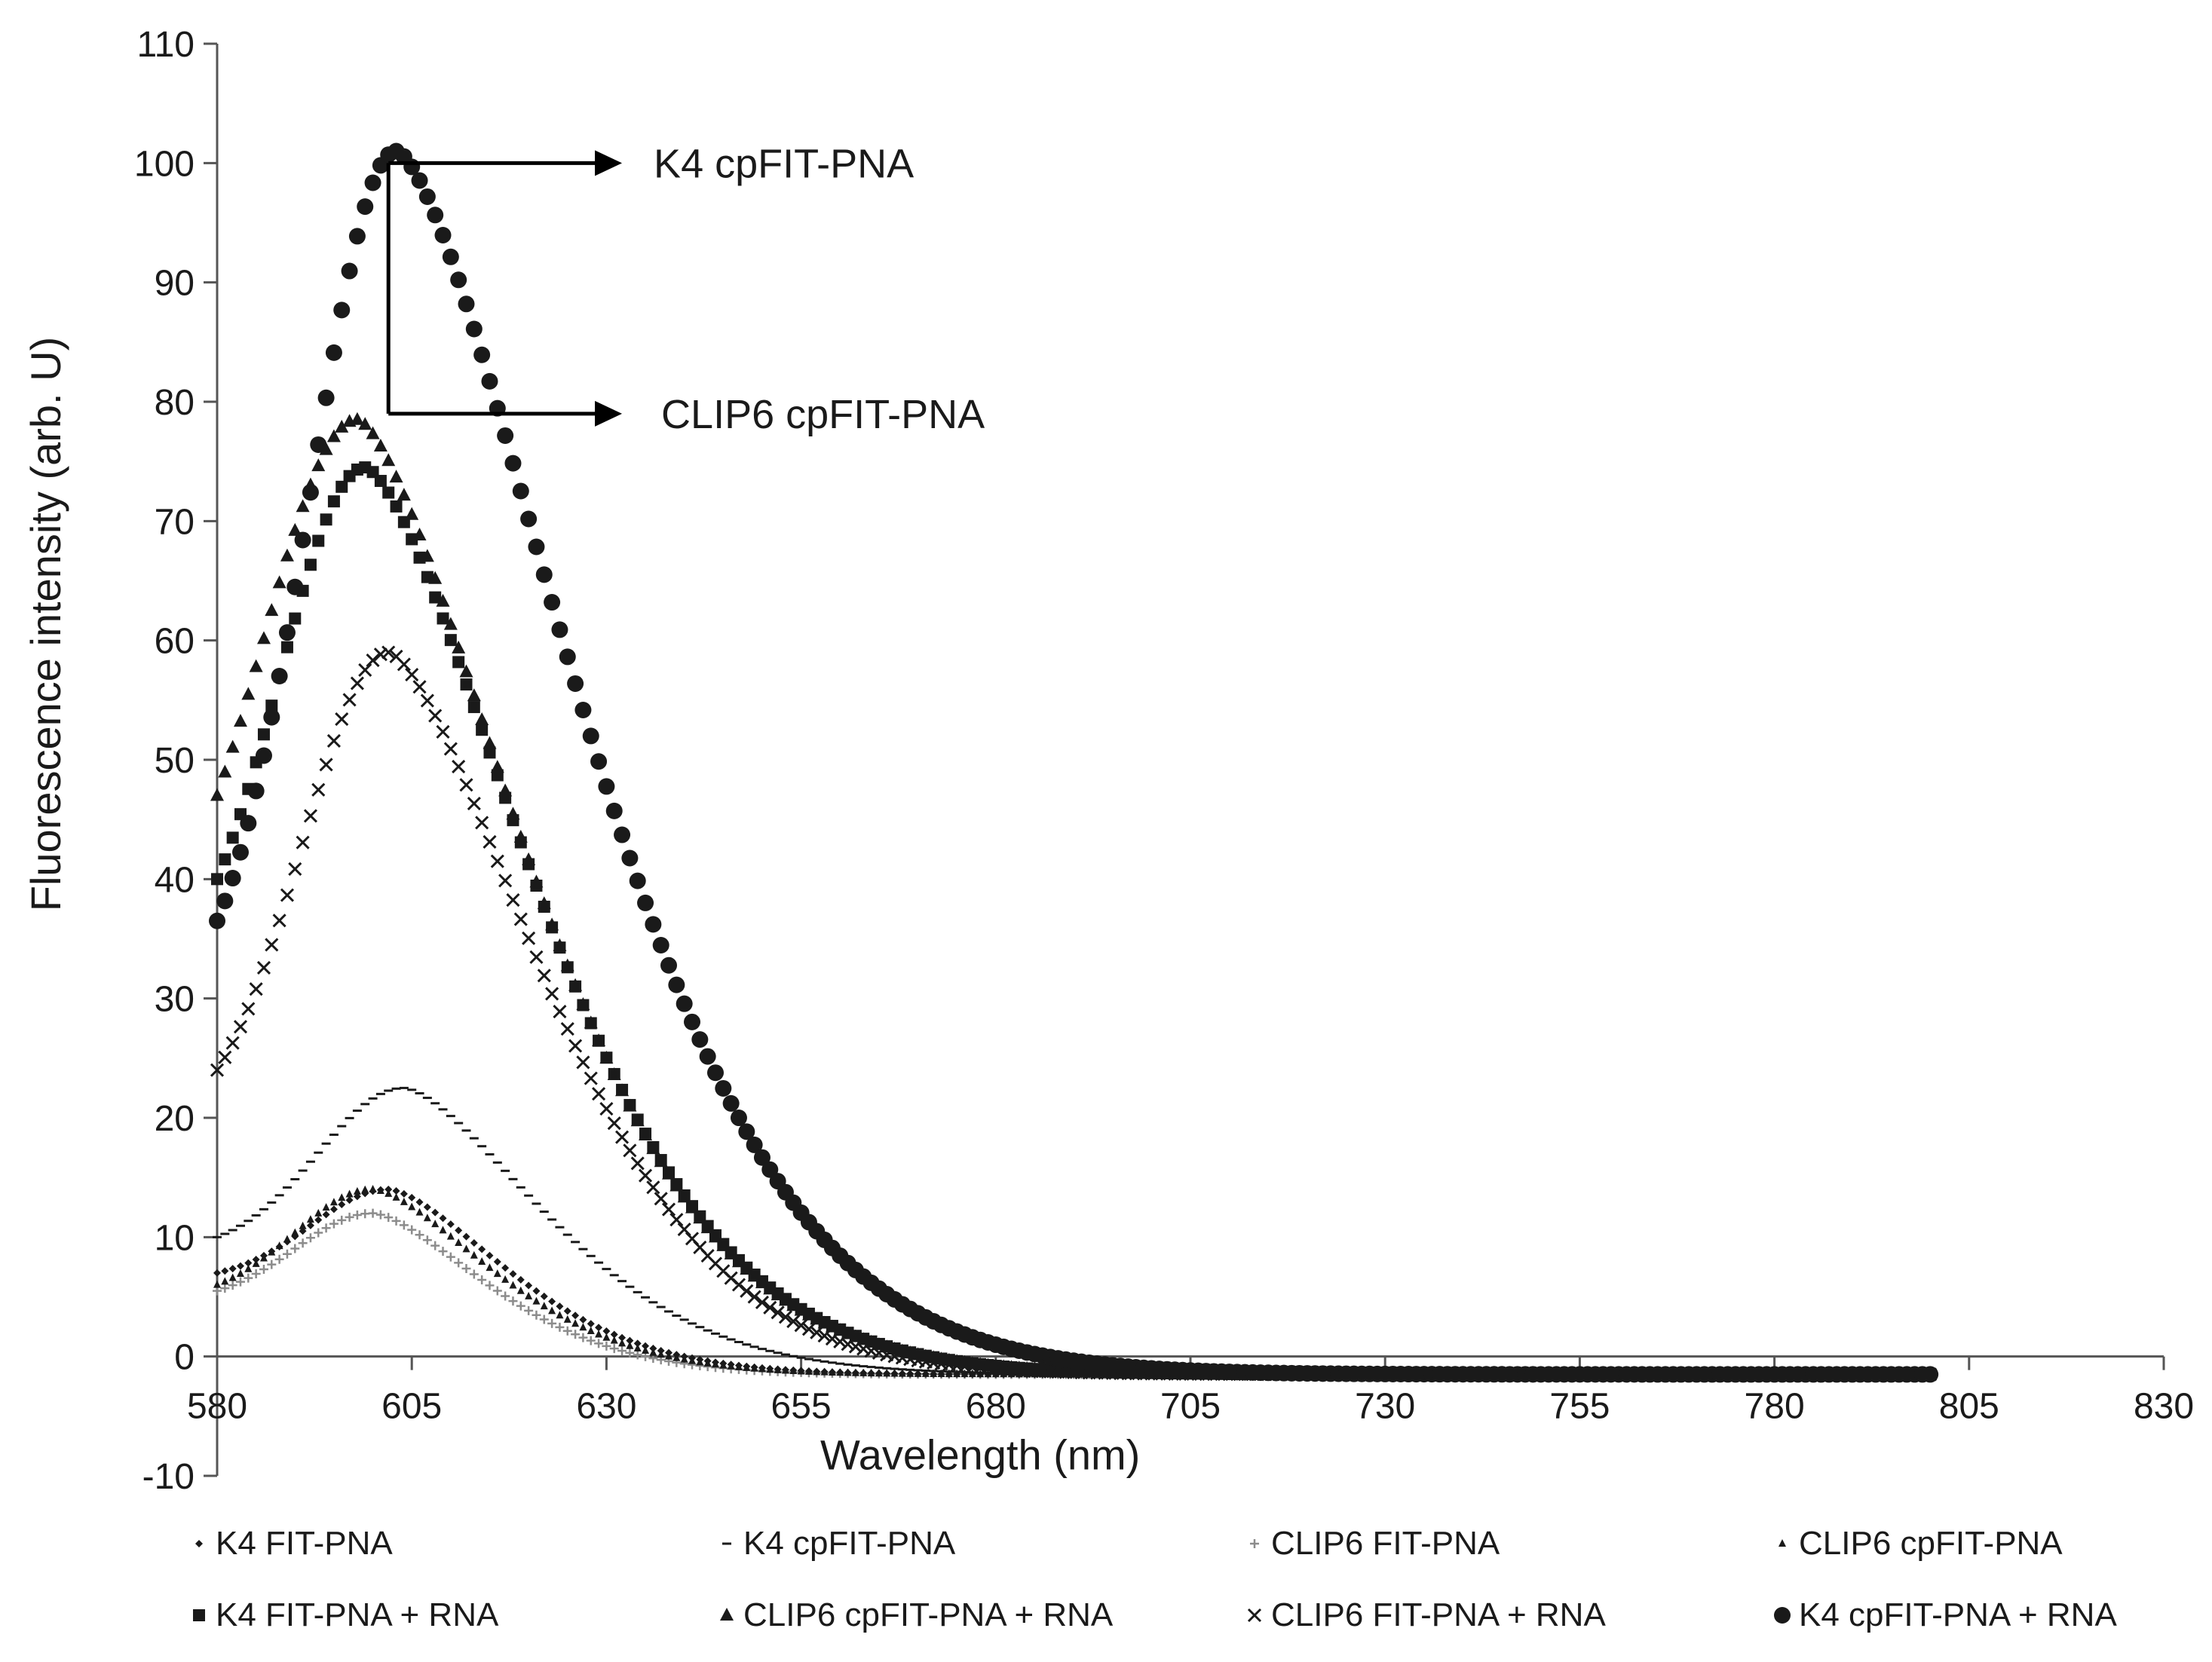  I want to click on y-axis-title: Fluorescence intensity (arb. U), so click(45, 624).